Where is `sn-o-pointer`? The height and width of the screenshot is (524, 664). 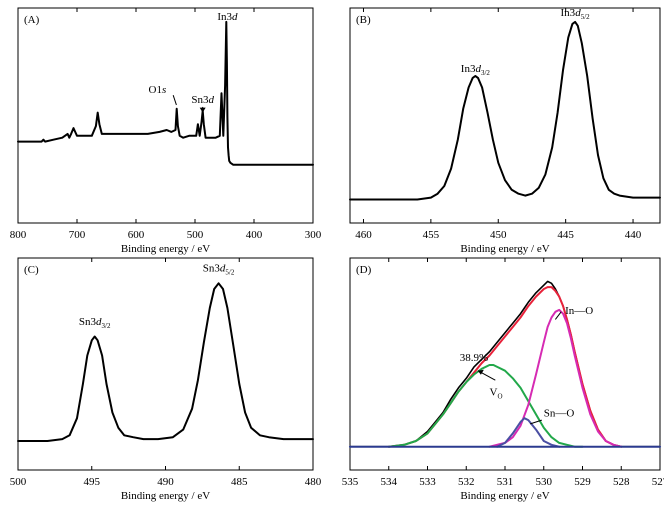
sn-o-pointer is located at coordinates (536, 422).